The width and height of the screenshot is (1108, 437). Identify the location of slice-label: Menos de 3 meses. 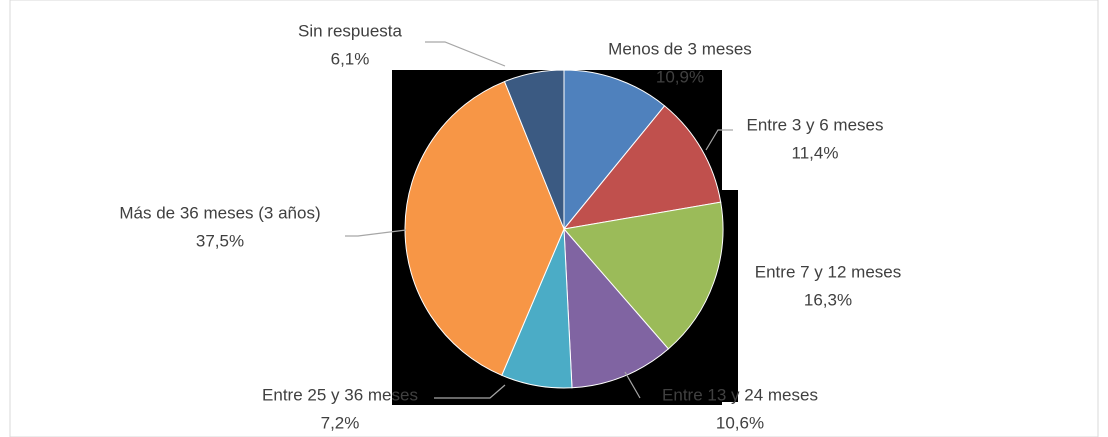
(680, 48).